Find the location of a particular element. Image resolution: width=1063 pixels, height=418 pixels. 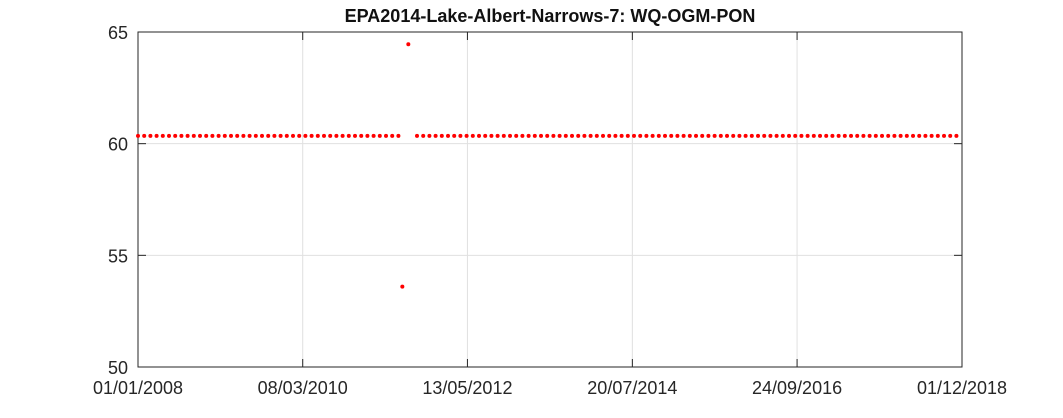

x-tick-label: 24/09/2016 is located at coordinates (797, 388).